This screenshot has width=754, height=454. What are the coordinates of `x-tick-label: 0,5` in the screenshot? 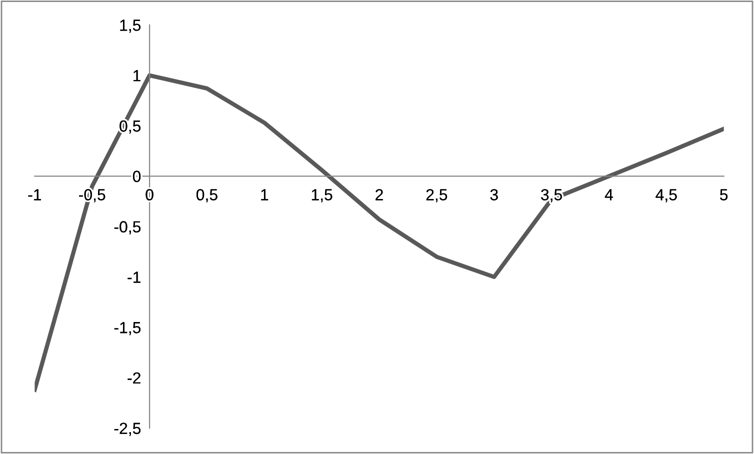 It's located at (207, 195).